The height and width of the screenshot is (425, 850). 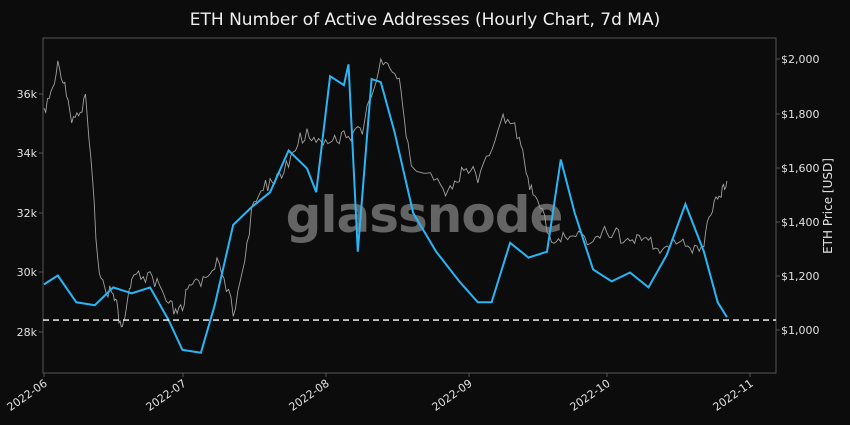 I want to click on left-axis: 36k 34k 32k 30k 28k, so click(x=30, y=213).